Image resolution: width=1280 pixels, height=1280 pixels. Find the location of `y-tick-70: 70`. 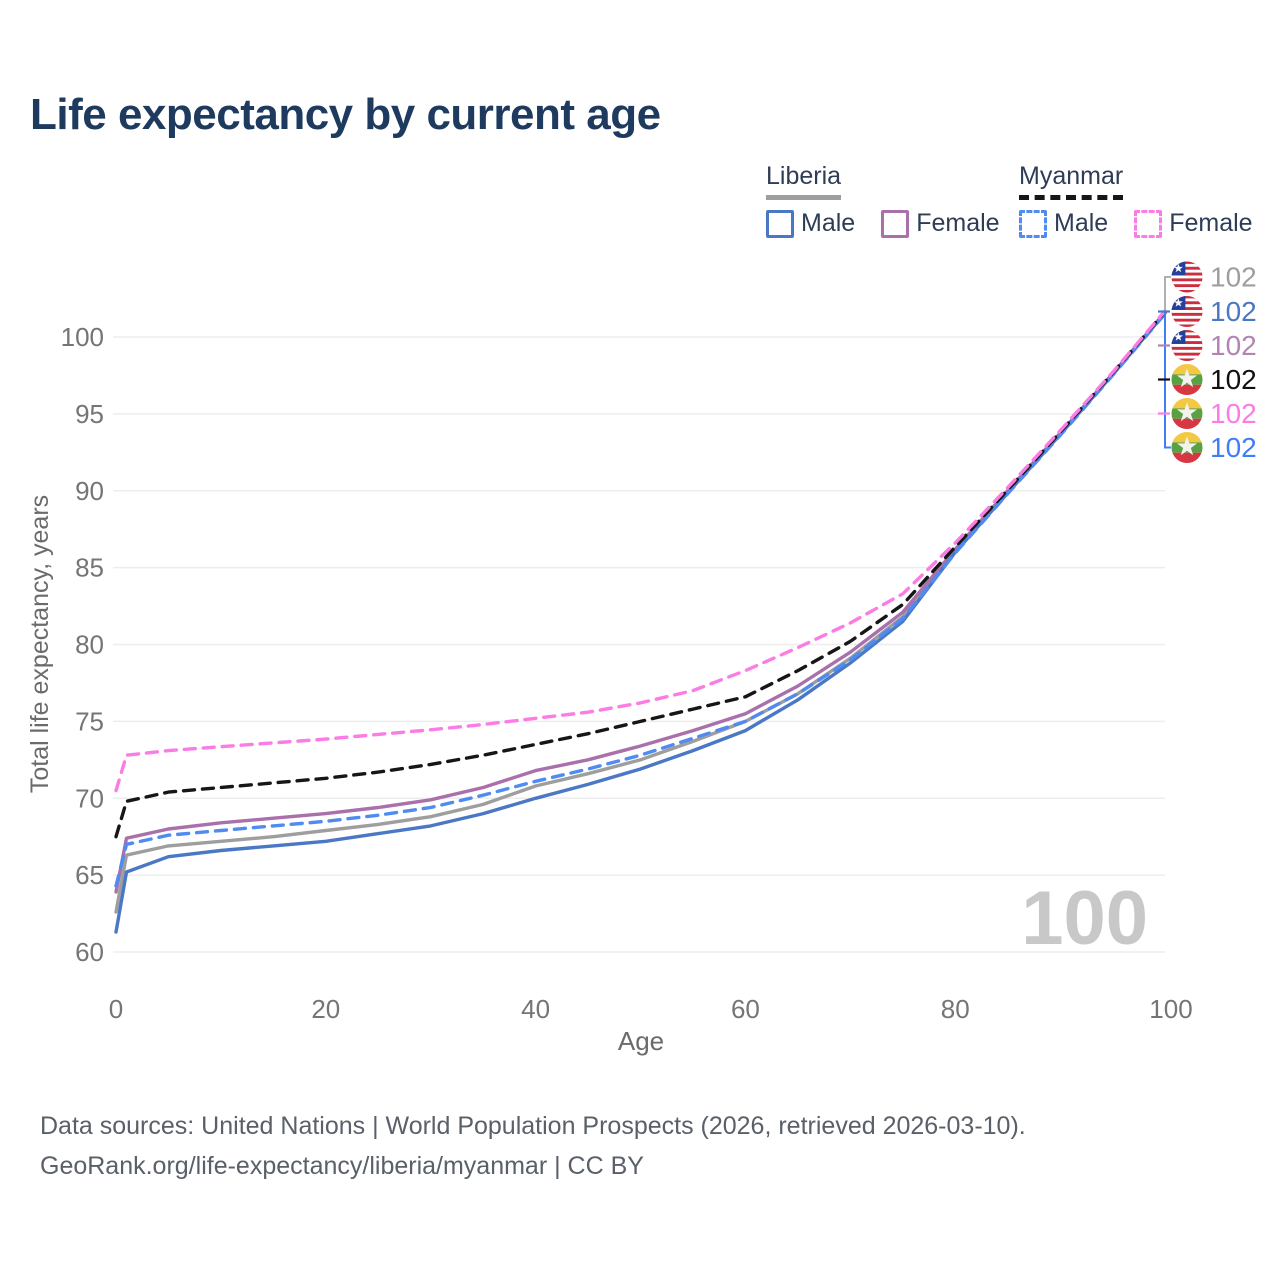

y-tick-70: 70 is located at coordinates (89, 798).